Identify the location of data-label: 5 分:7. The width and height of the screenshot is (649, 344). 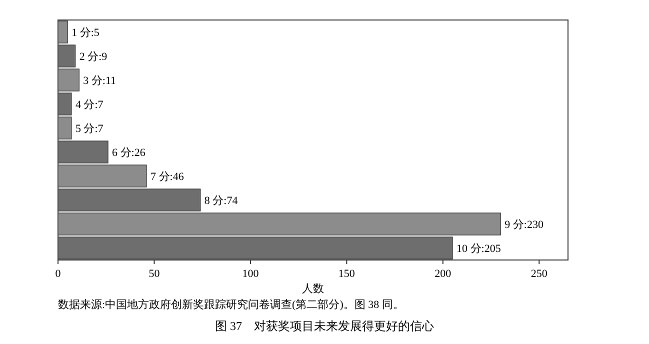
(89, 129).